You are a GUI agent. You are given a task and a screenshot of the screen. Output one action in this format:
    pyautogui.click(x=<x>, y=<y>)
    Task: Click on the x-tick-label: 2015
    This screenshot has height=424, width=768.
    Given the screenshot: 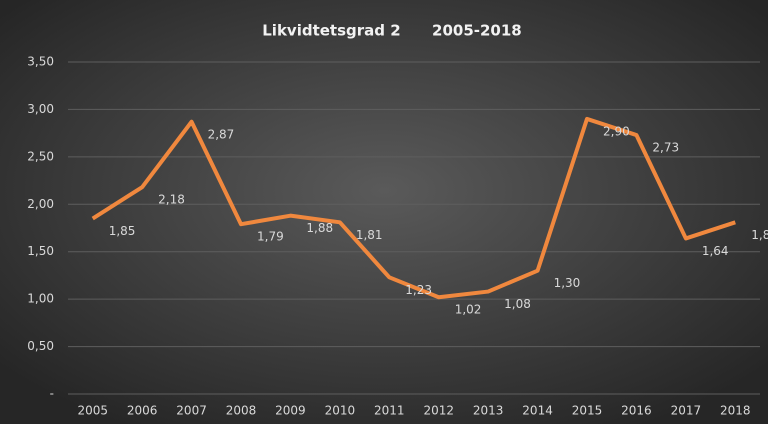 What is the action you would take?
    pyautogui.click(x=587, y=411)
    